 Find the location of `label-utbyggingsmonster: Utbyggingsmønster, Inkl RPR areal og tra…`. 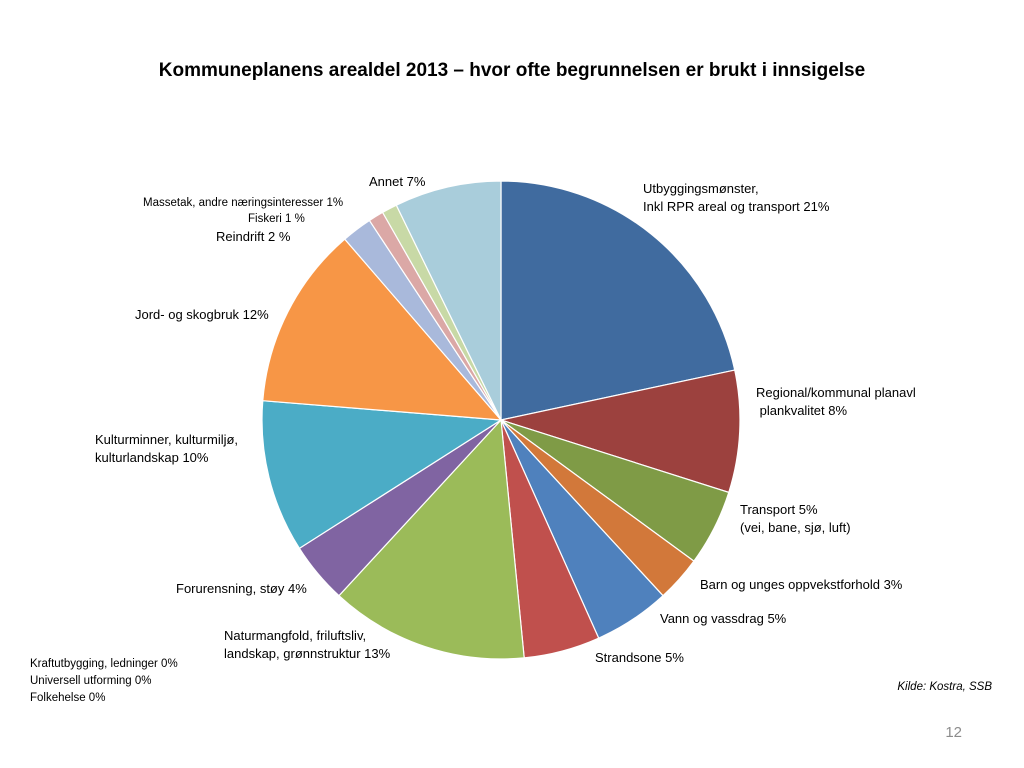

label-utbyggingsmonster: Utbyggingsmønster, Inkl RPR areal og tra… is located at coordinates (736, 197).